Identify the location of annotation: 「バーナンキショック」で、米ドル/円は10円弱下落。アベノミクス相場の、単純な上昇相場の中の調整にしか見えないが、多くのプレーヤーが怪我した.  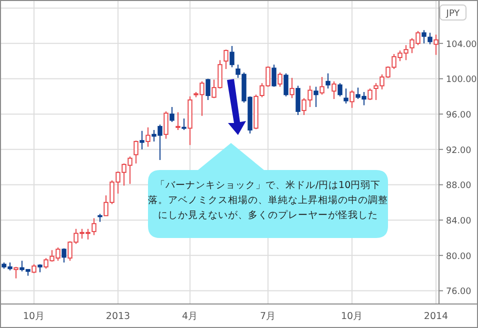
(268, 201).